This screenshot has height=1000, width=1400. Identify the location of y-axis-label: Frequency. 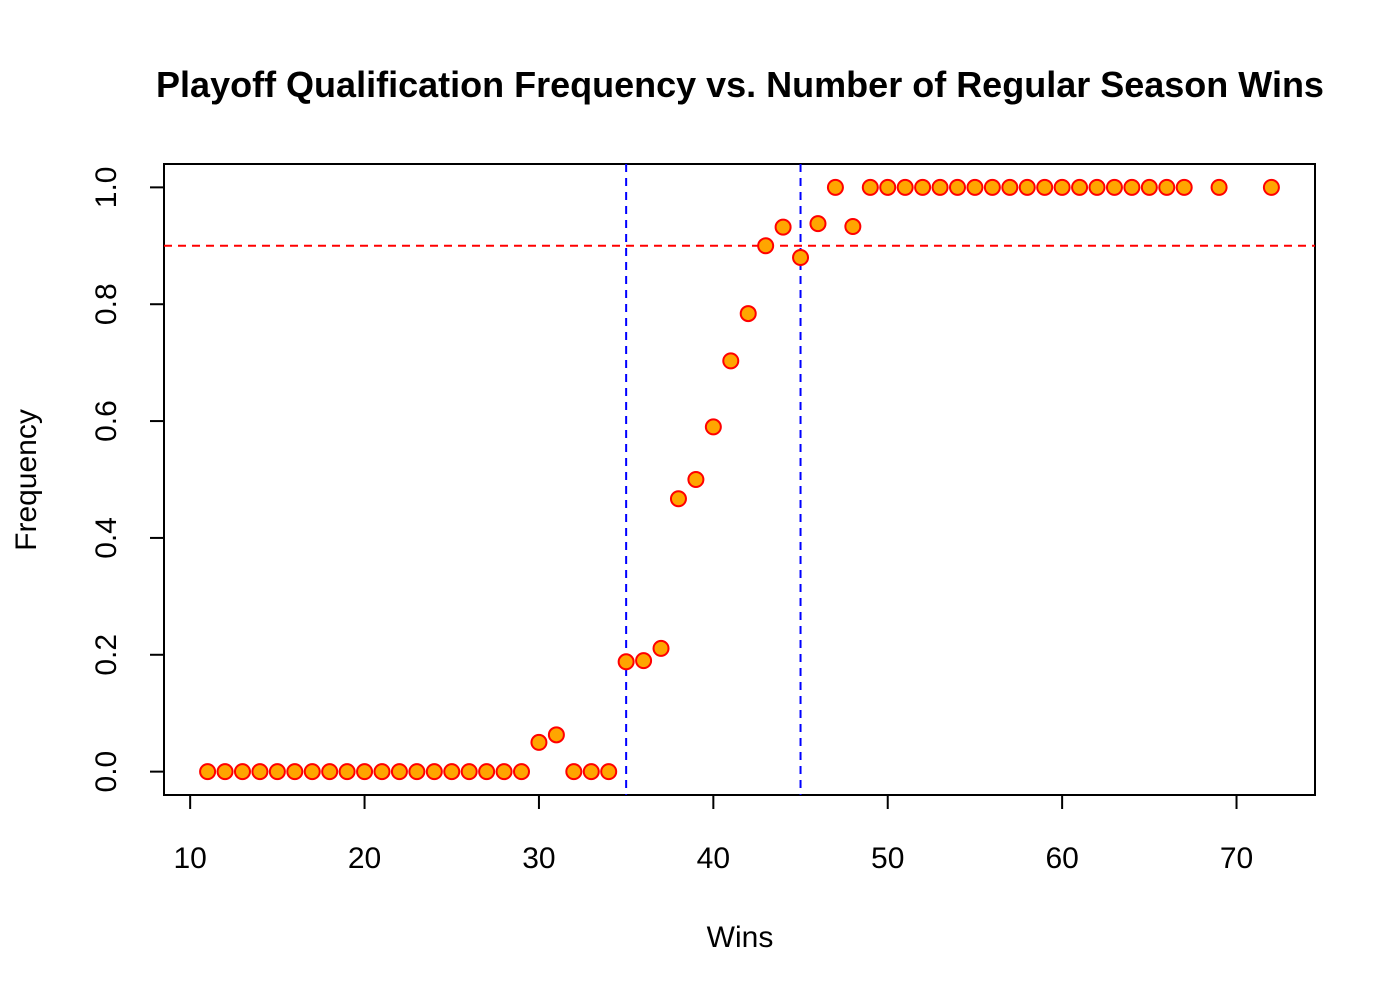
(26, 480).